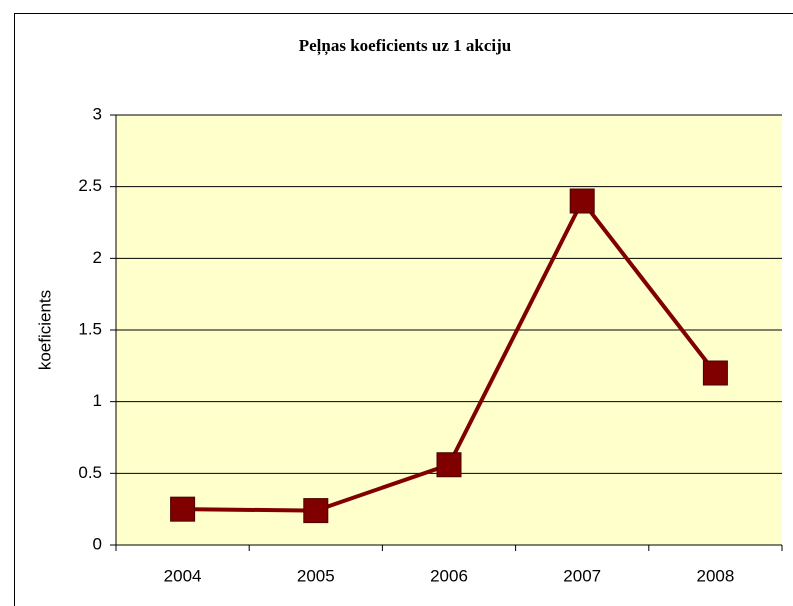  Describe the element at coordinates (90, 472) in the screenshot. I see `y-tick-label: 0.5` at that location.